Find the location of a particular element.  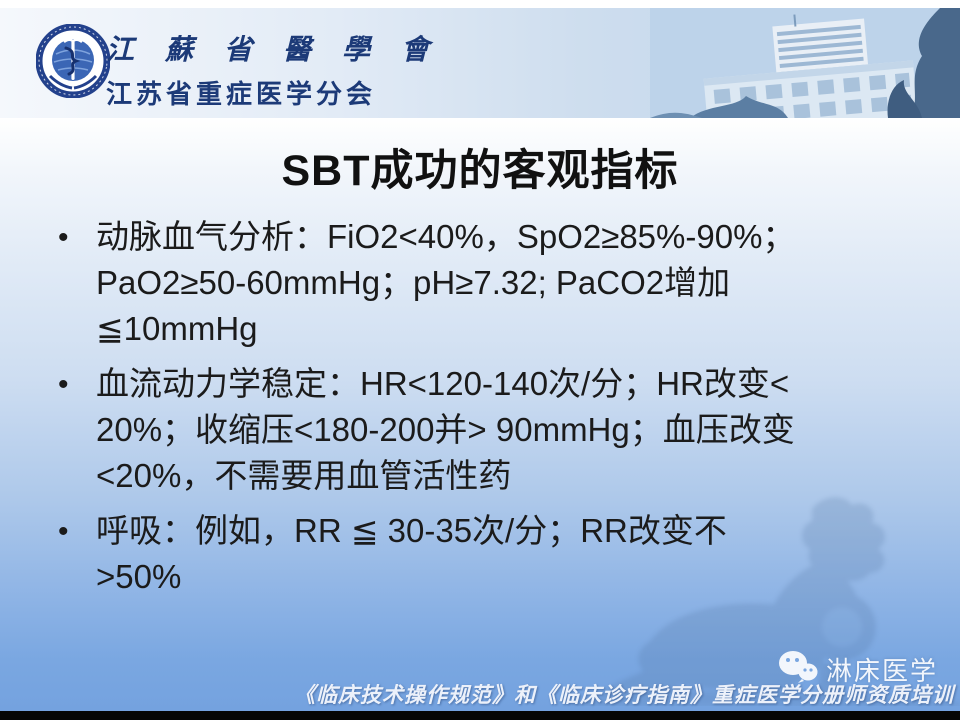

wechat-account-badge: 淋床医学 is located at coordinates (858, 669).